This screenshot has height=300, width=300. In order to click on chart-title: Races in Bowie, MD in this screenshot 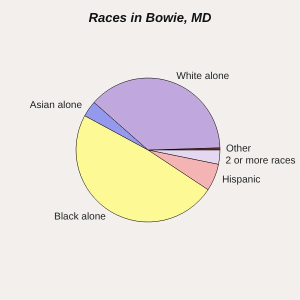, I will do `click(150, 17)`.